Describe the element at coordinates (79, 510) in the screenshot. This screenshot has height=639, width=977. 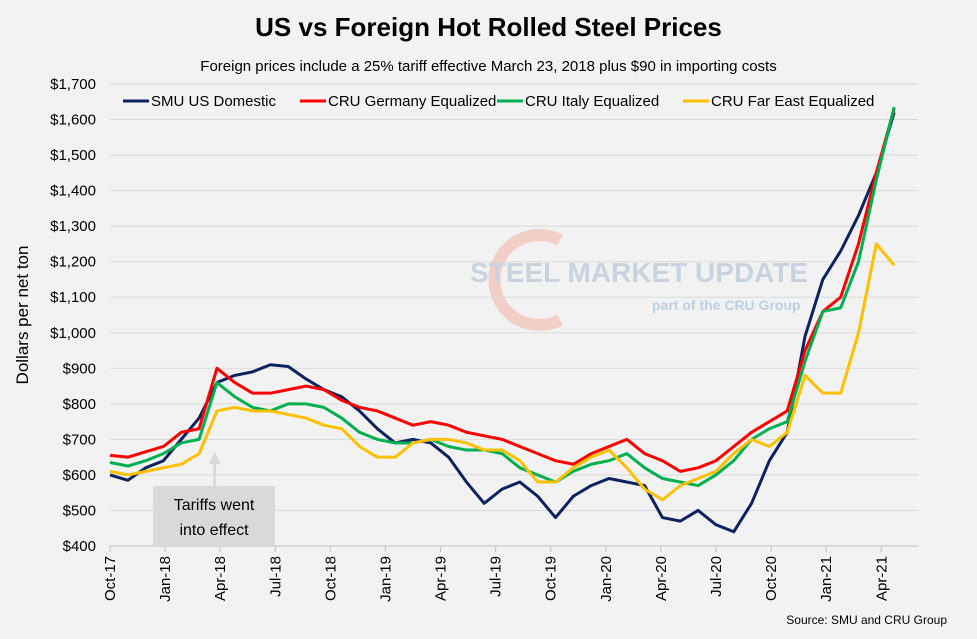
I see `y-tick-label: $500` at that location.